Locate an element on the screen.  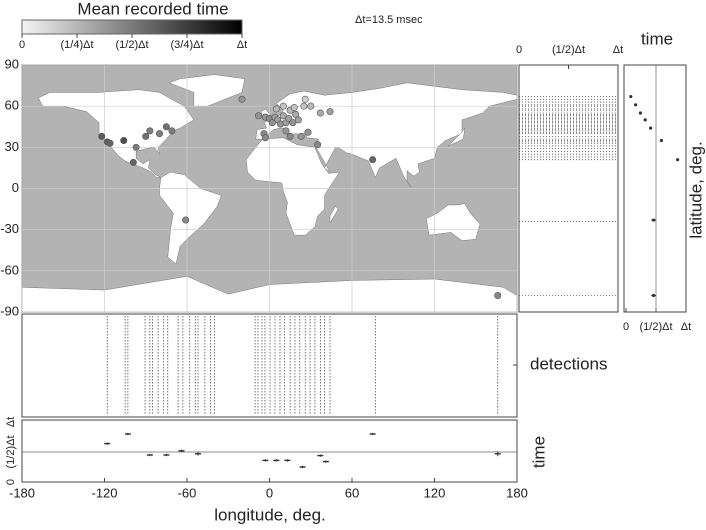
x-tick-label: -180 is located at coordinates (22, 492).